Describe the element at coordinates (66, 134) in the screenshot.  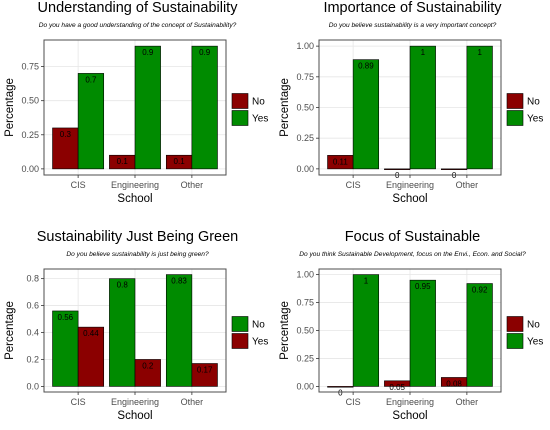
I see `data-label: 0.3` at that location.